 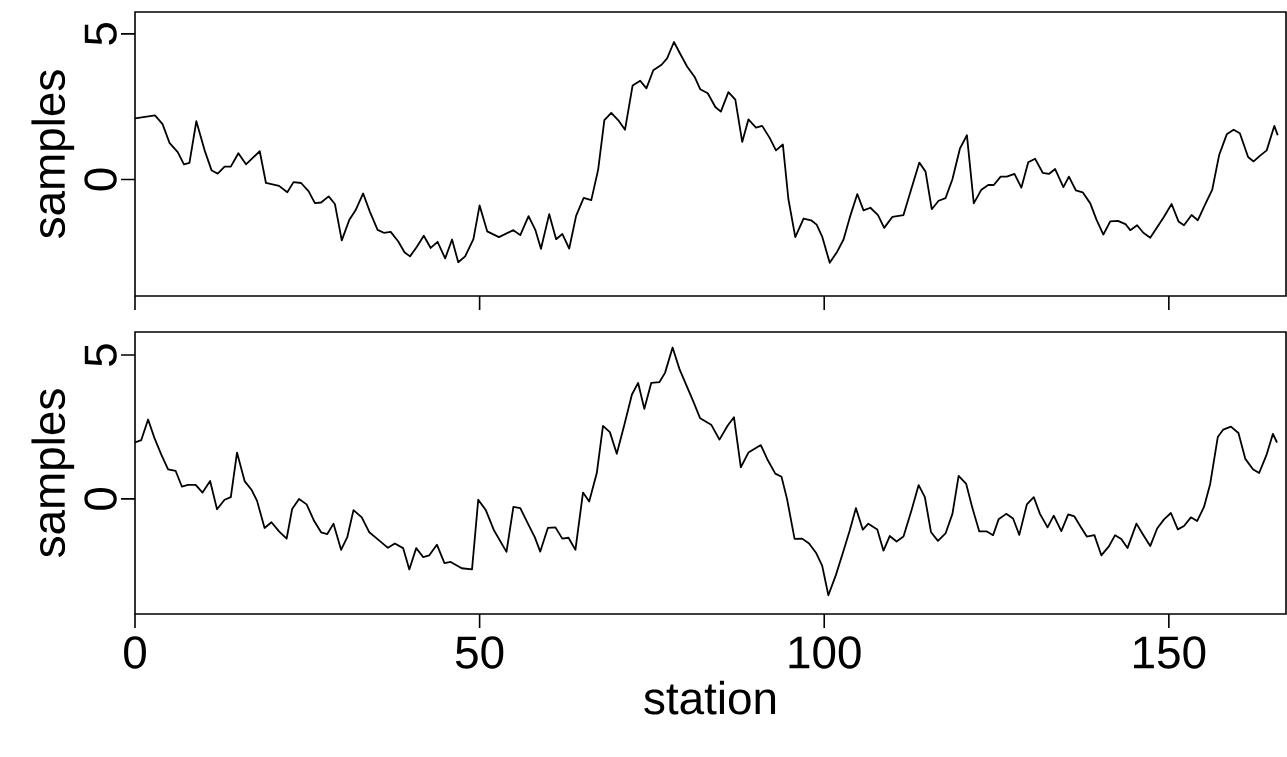 I want to click on x-tick-label: 0, so click(x=135, y=652).